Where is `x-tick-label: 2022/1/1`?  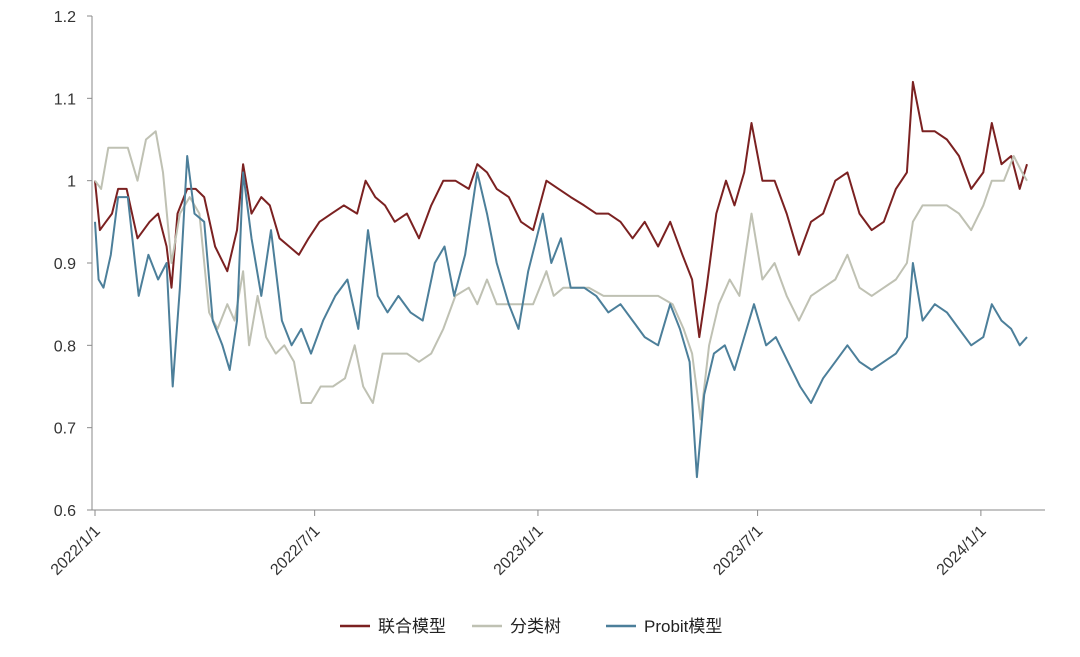 x-tick-label: 2022/1/1 is located at coordinates (76, 551).